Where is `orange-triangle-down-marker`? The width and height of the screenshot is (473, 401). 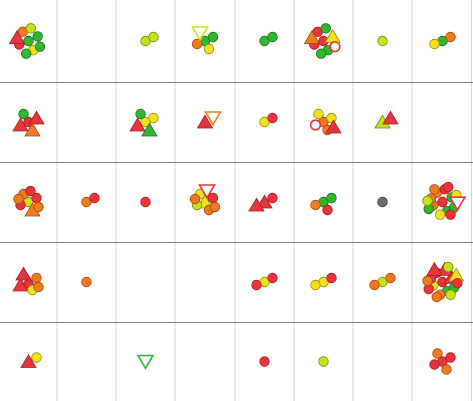
orange-triangle-down-marker is located at coordinates (213, 119).